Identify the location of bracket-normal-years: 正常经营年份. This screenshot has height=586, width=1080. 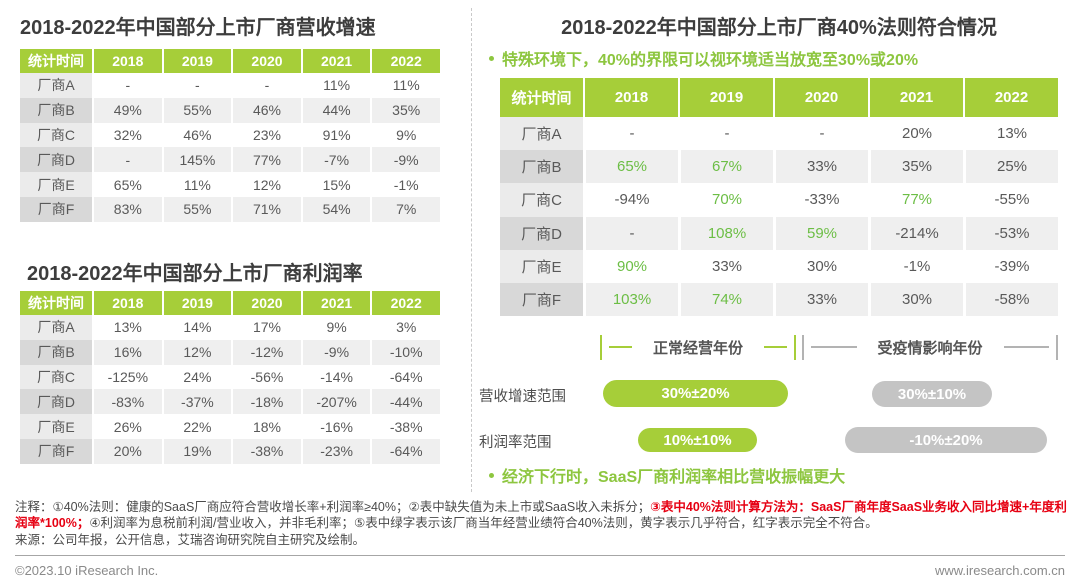
(698, 347).